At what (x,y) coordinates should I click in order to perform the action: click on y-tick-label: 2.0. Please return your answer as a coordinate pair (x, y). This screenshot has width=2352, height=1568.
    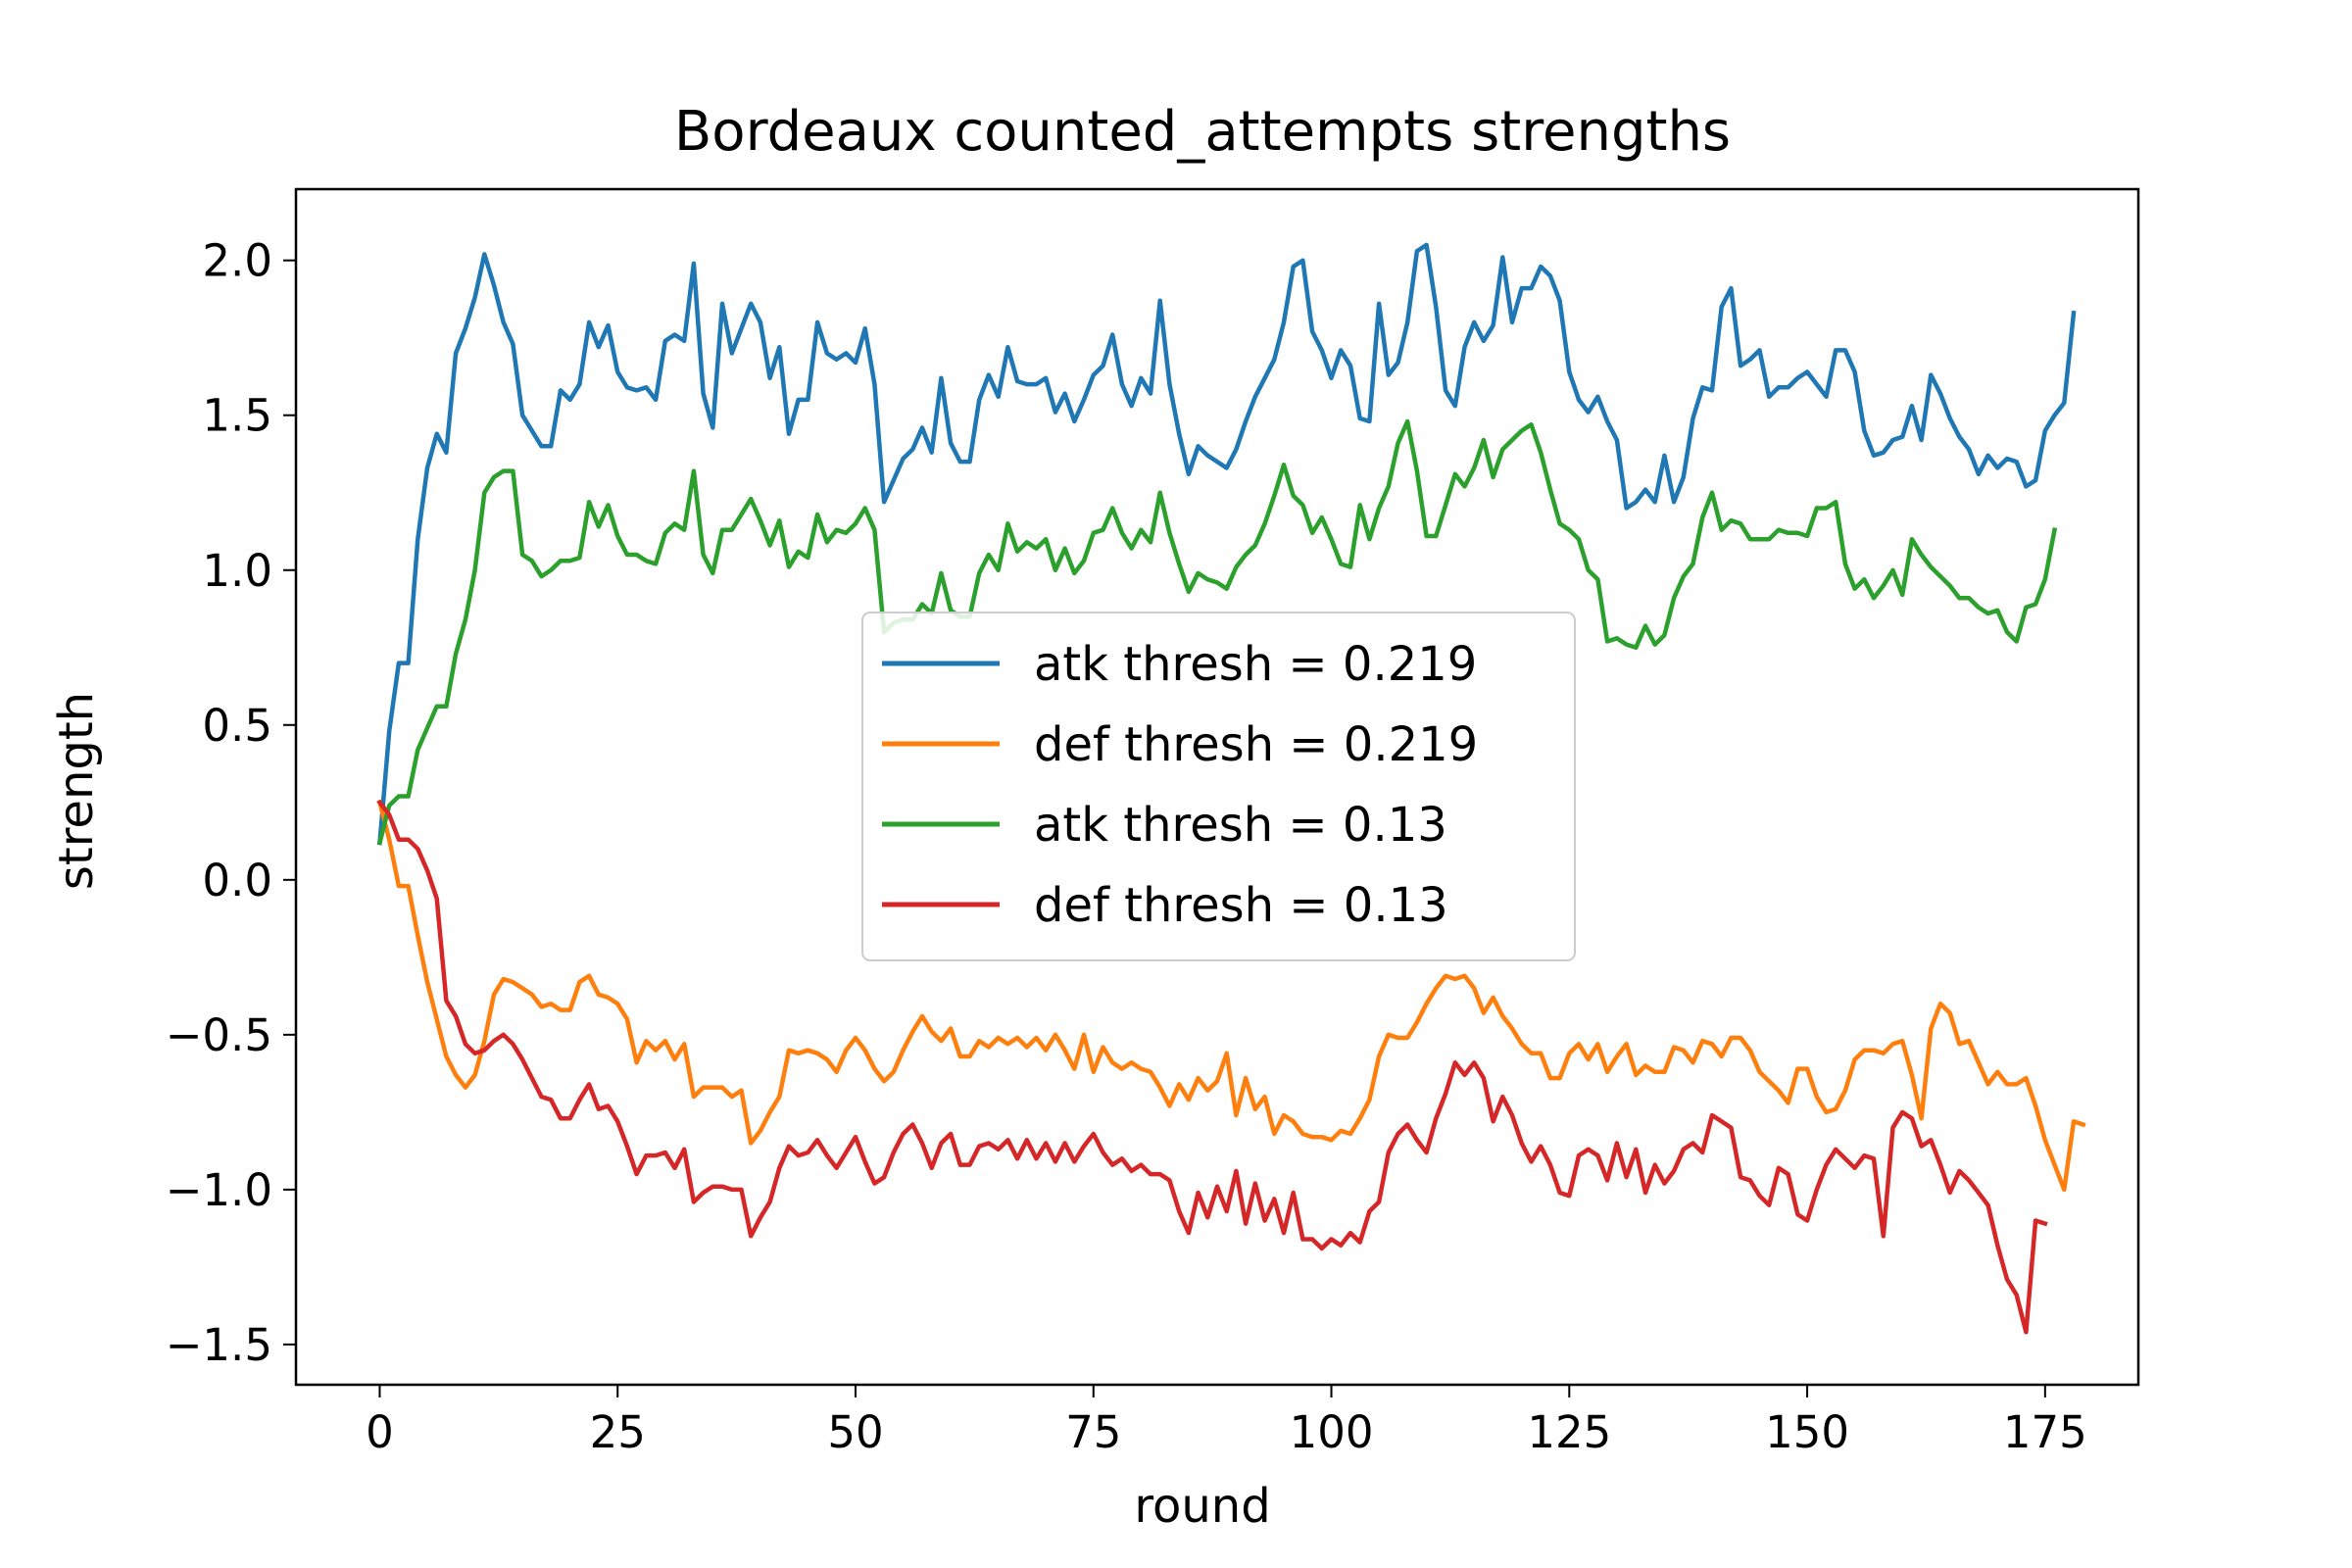
    Looking at the image, I should click on (237, 261).